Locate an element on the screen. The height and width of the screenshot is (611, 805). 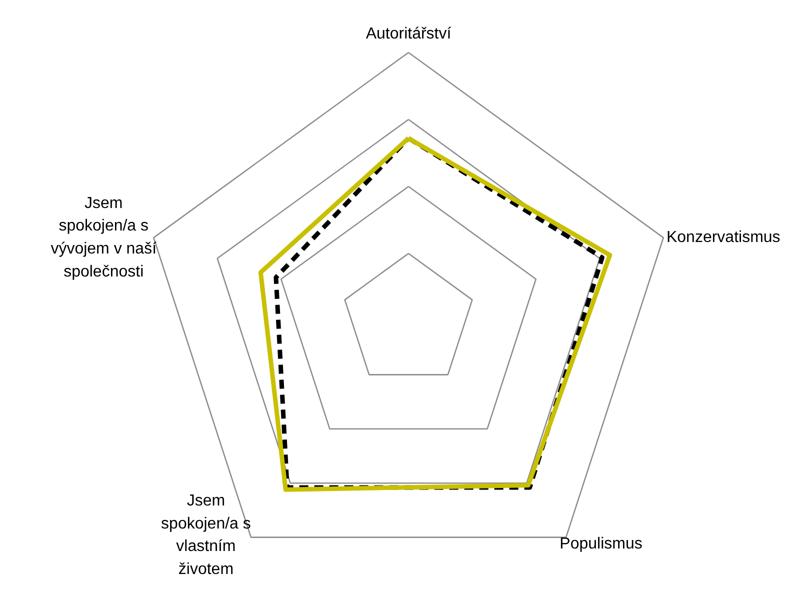
spoke-label: Jsem spokojen/a s vlastním životem is located at coordinates (206, 535).